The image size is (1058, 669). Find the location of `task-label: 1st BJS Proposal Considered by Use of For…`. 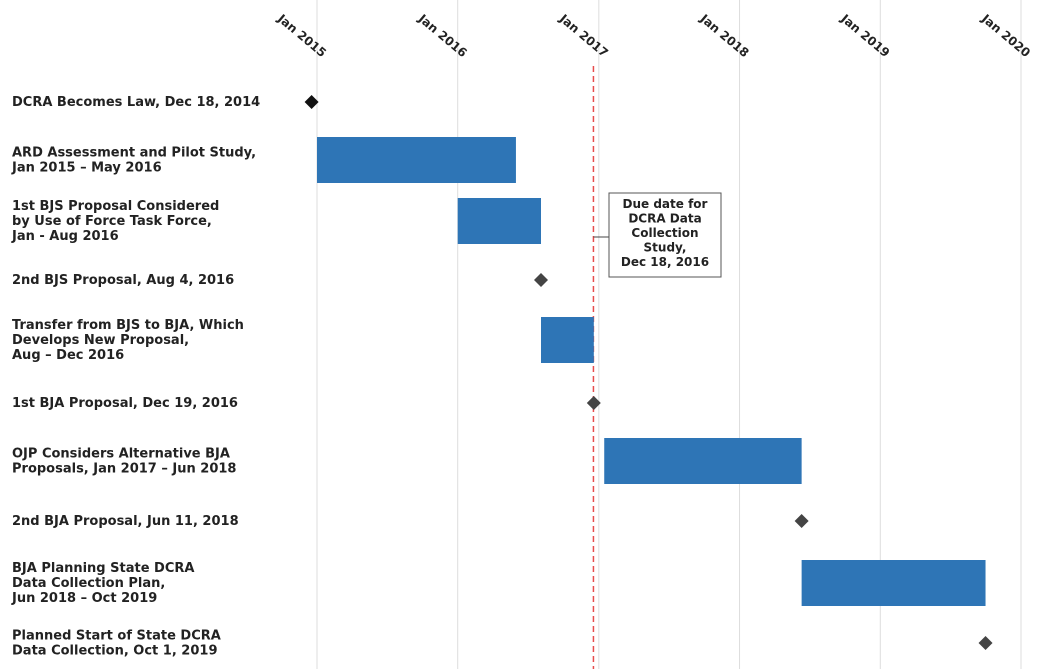

task-label: 1st BJS Proposal Considered by Use of For… is located at coordinates (115, 221).